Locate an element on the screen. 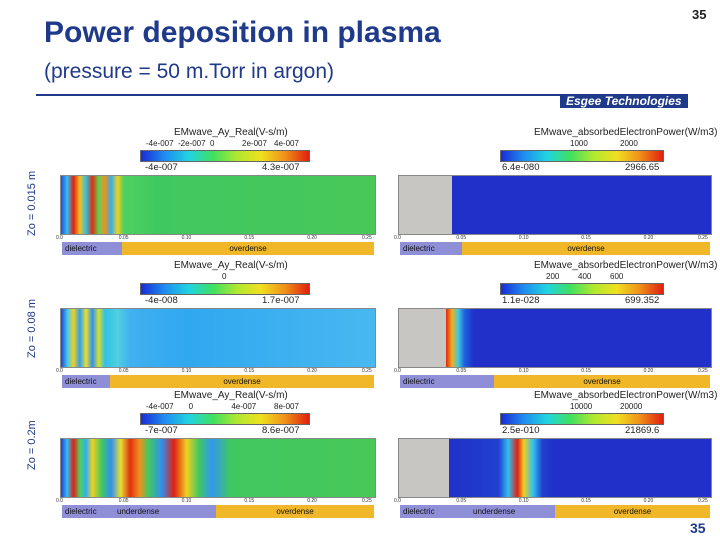 This screenshot has width=720, height=540. right-colorbar-max: 21869.6 is located at coordinates (642, 430).